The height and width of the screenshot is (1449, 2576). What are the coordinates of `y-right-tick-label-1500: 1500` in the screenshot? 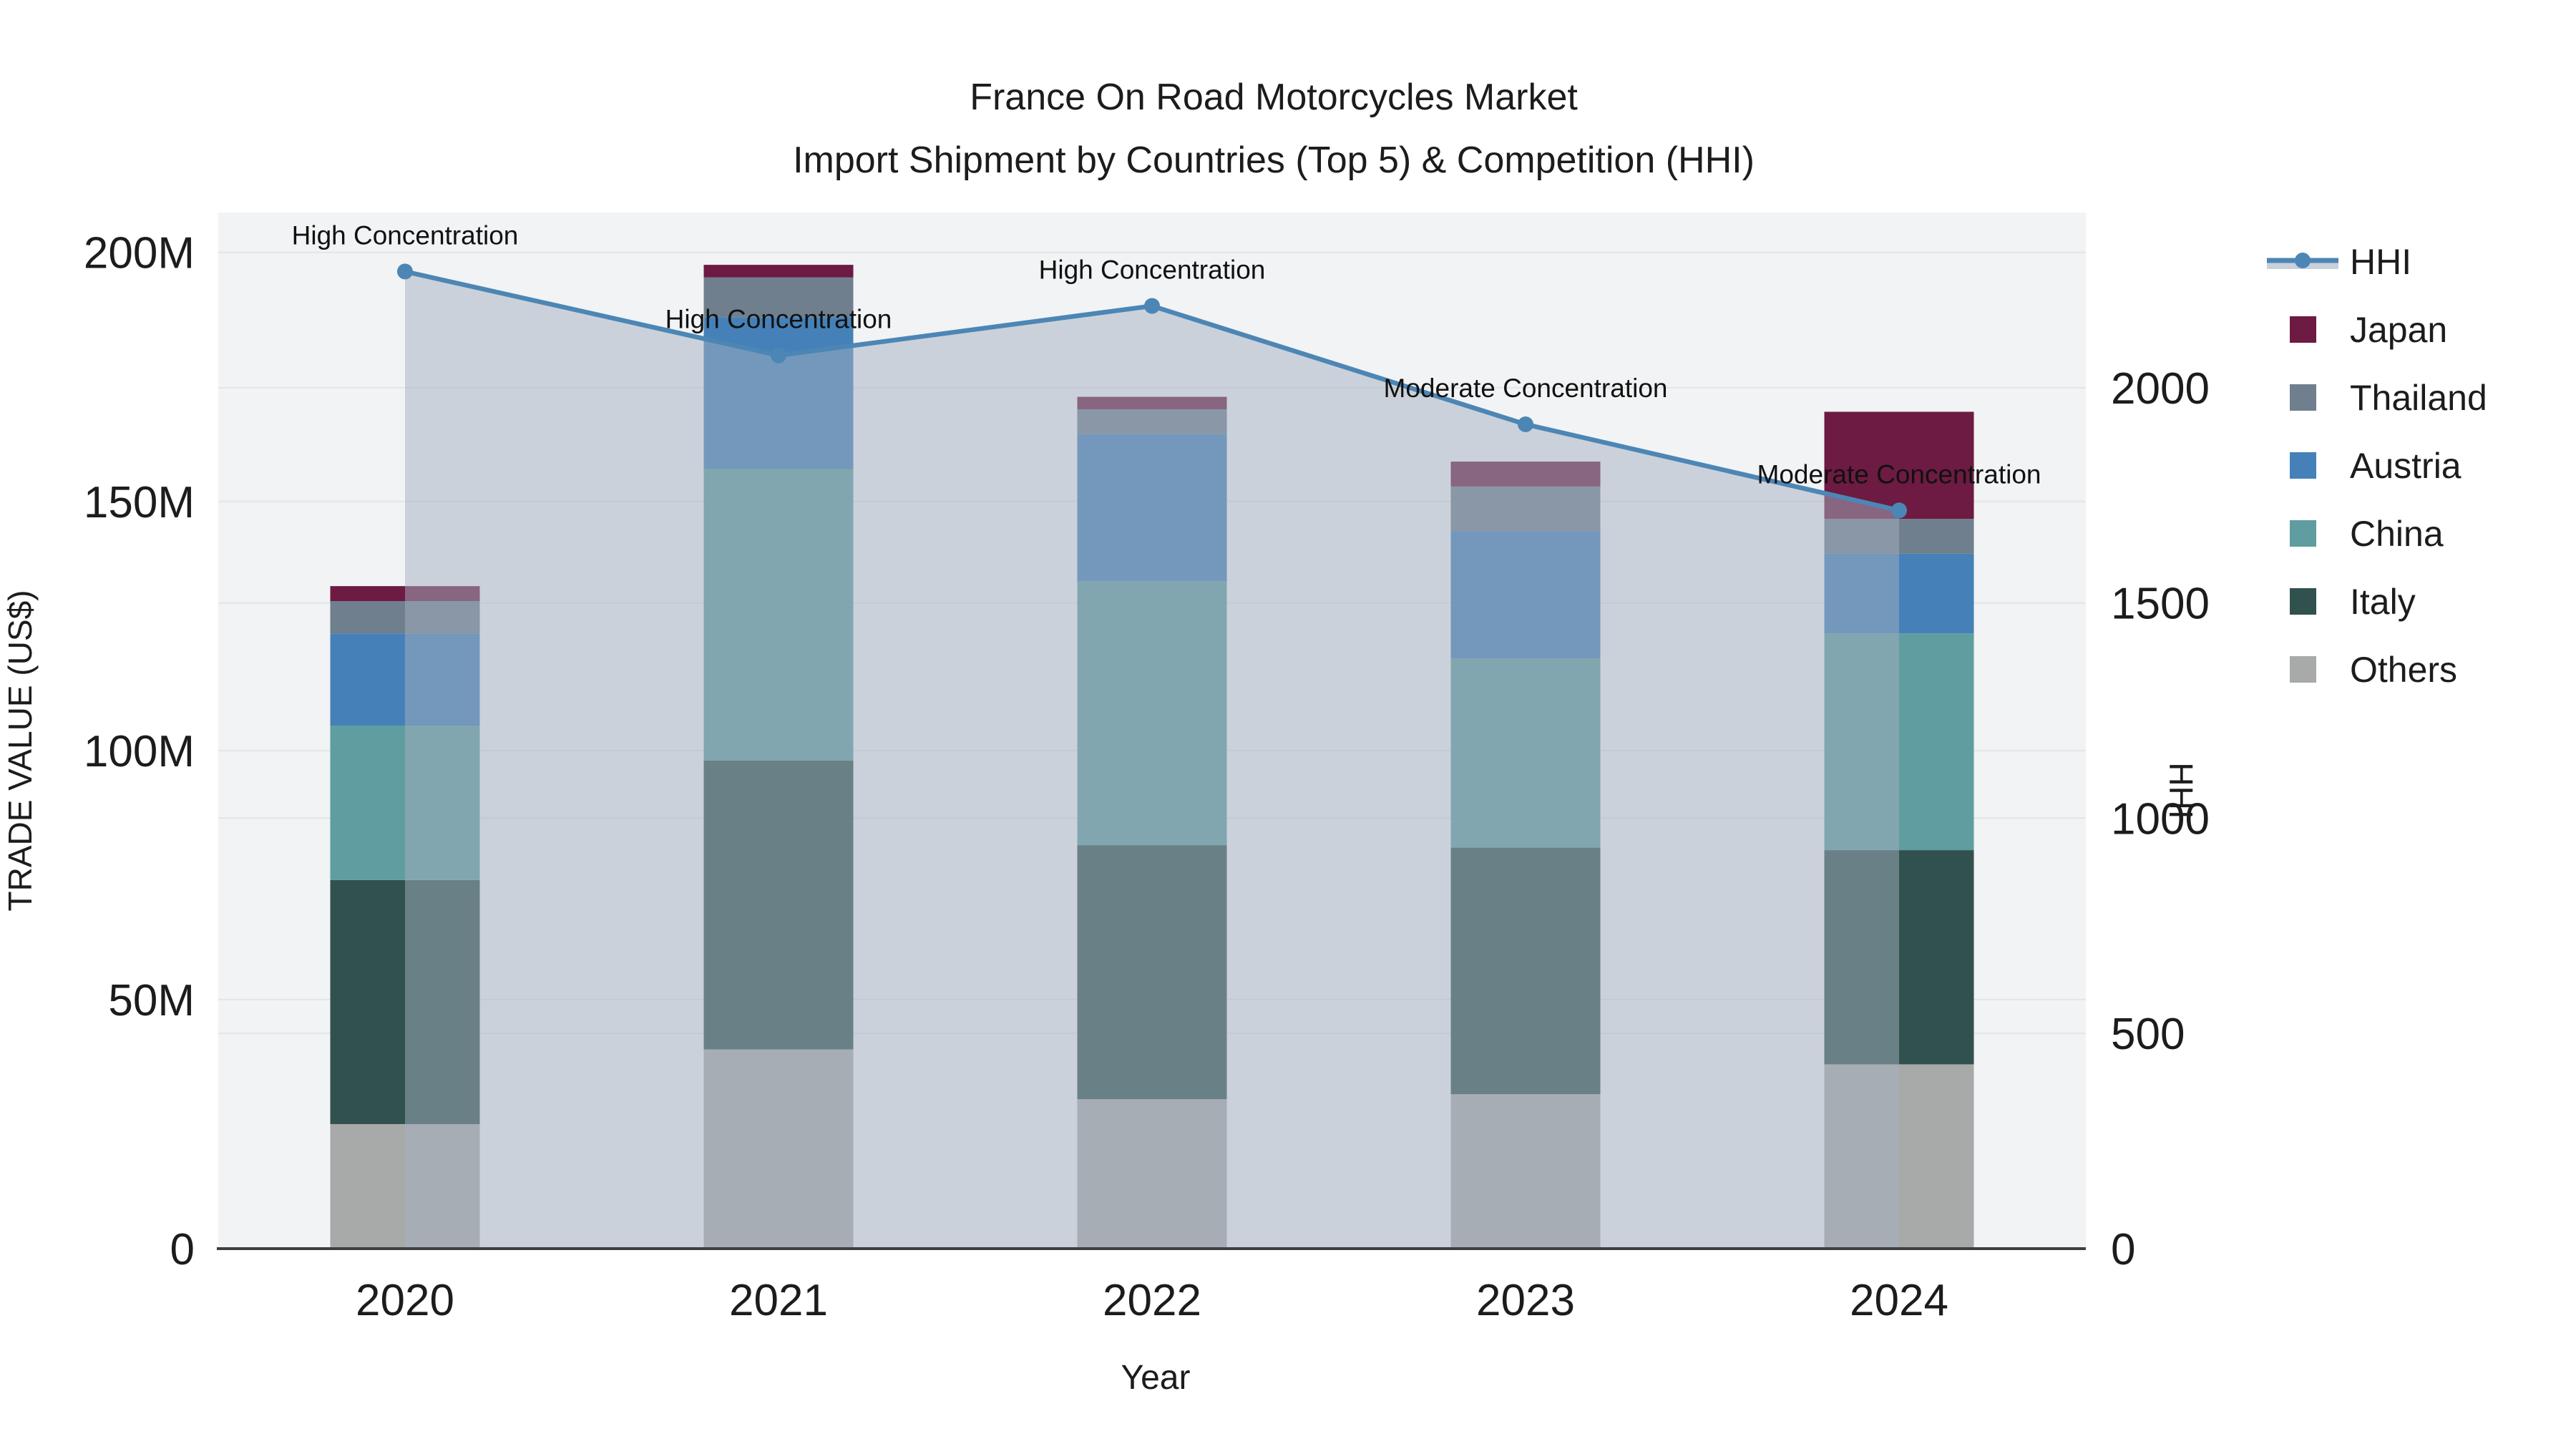 It's located at (2160, 604).